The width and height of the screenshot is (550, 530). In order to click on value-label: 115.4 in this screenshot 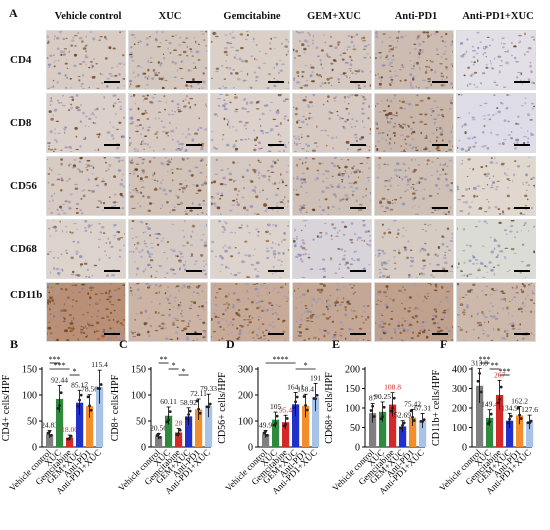, I will do `click(99, 364)`.